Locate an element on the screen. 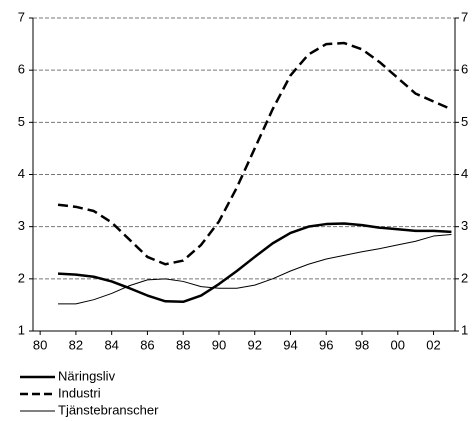 Image resolution: width=472 pixels, height=421 pixels. y-tick-label: 7 is located at coordinates (21, 16).